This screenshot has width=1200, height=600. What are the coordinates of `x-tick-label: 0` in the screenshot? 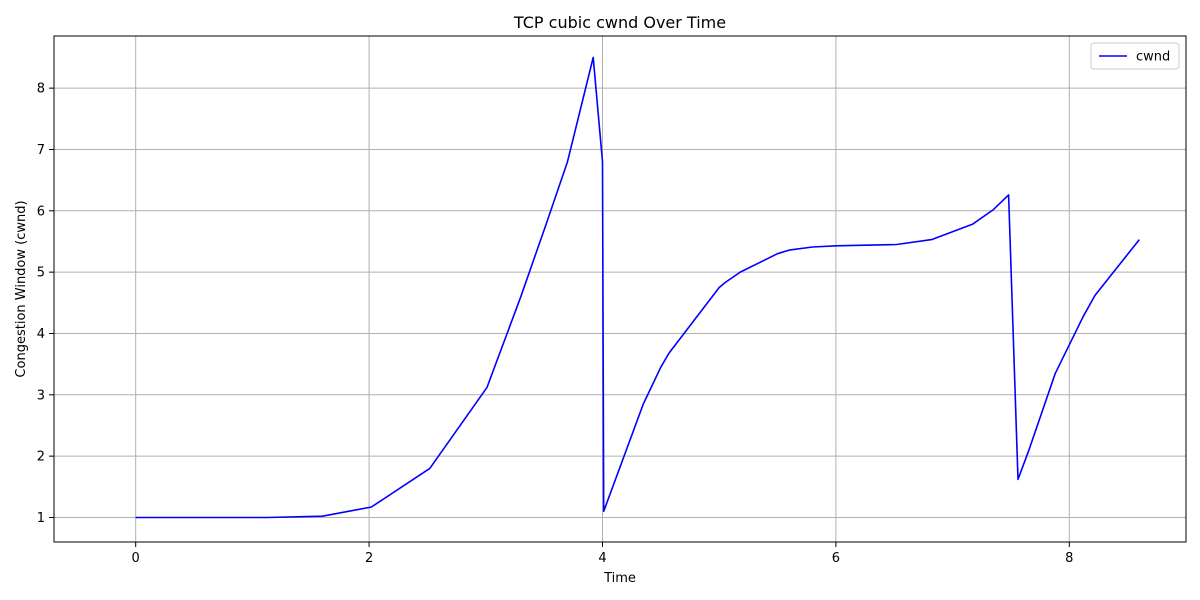 It's located at (136, 558).